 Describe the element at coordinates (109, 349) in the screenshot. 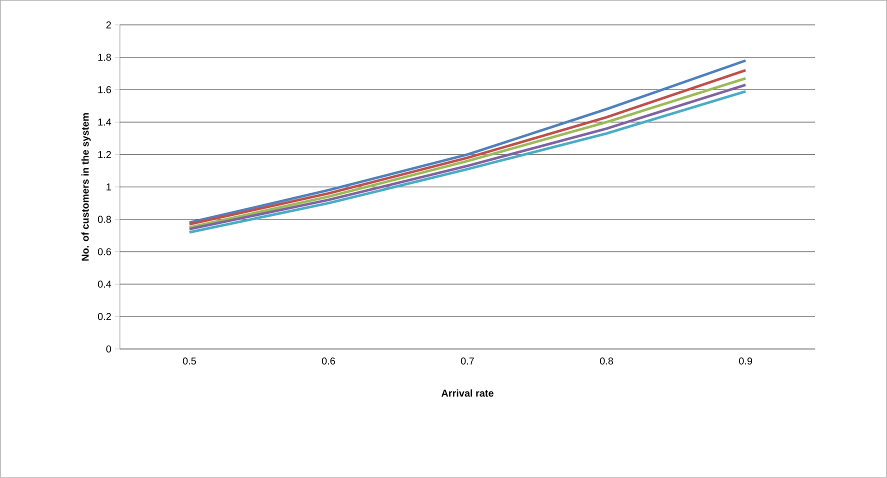

I see `y-tick-label: 0` at that location.